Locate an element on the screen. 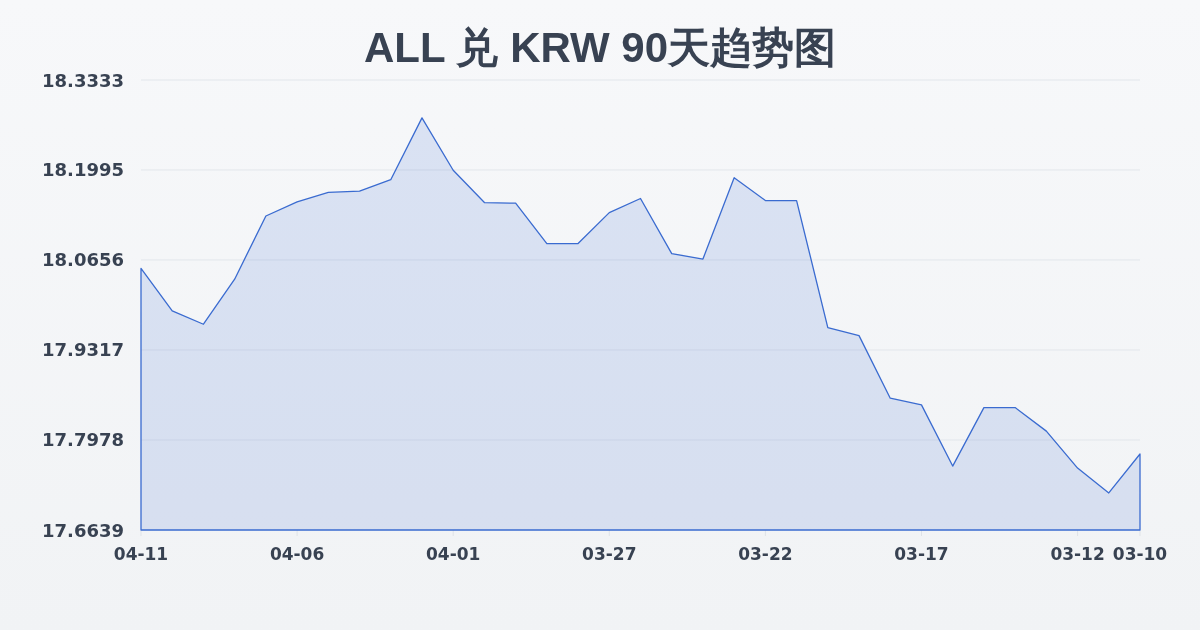  x-tick-label: 04-06 is located at coordinates (297, 554).